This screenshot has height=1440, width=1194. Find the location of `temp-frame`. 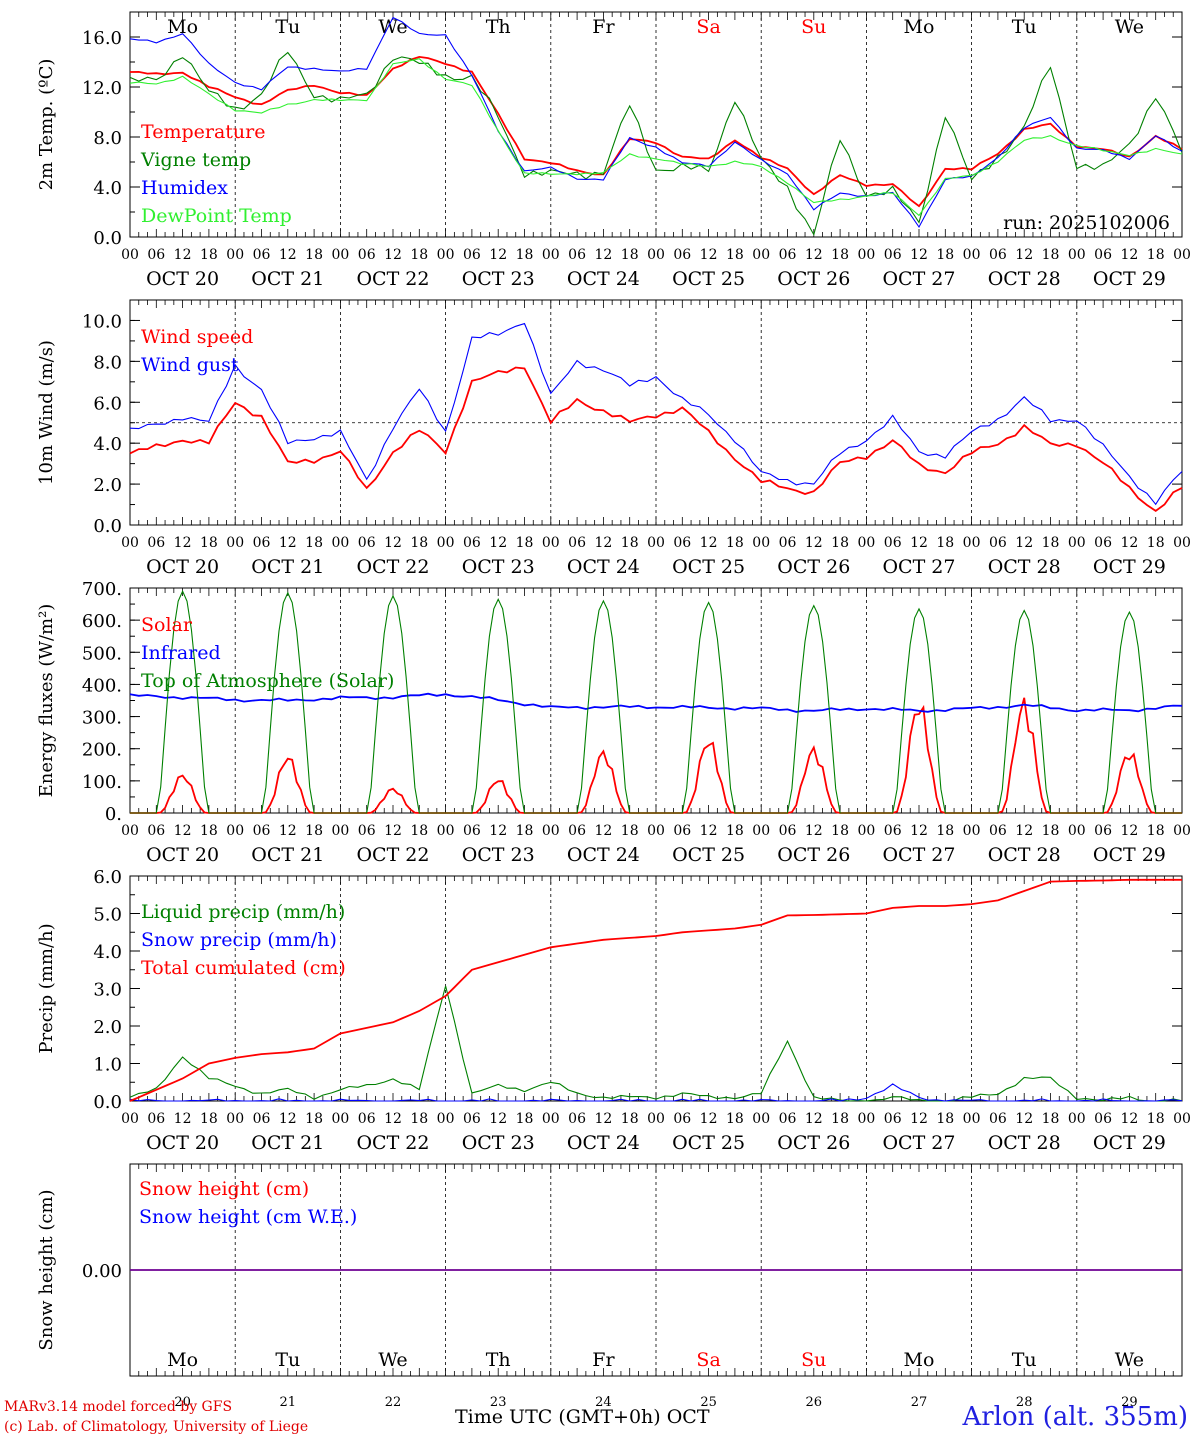

temp-frame is located at coordinates (656, 124).